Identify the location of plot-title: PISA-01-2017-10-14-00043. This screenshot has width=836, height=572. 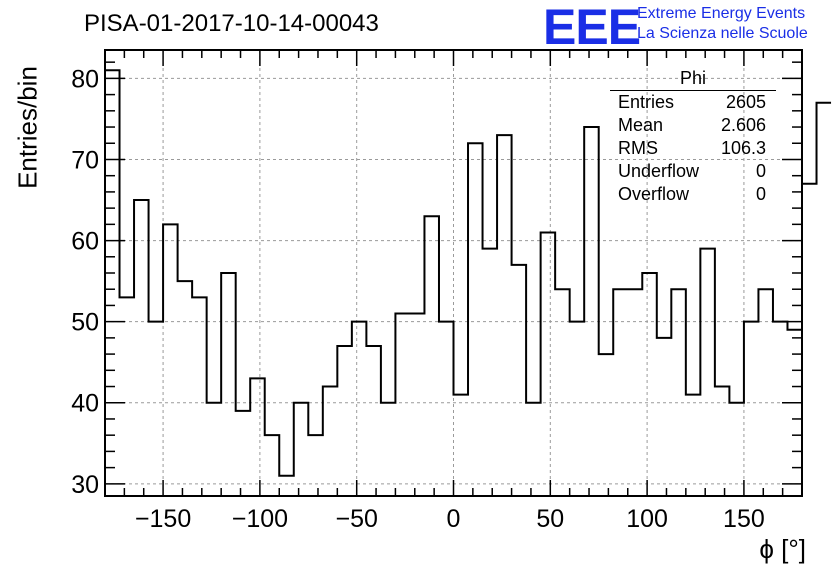
(231, 23).